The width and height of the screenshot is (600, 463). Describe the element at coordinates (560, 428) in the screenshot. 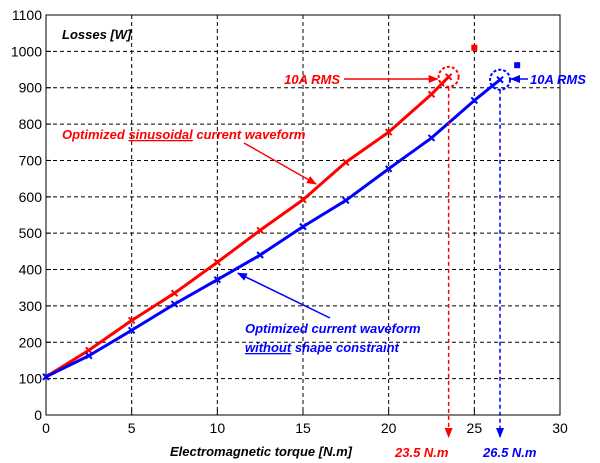

I see `x-tick-label: 30` at that location.